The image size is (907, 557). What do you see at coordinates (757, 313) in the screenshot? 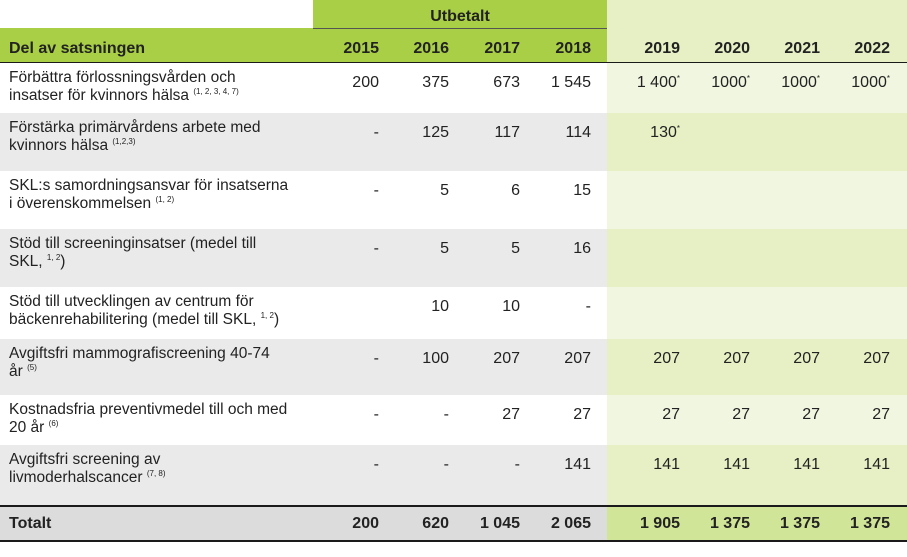
I see `row-4-forecast-bg` at bounding box center [757, 313].